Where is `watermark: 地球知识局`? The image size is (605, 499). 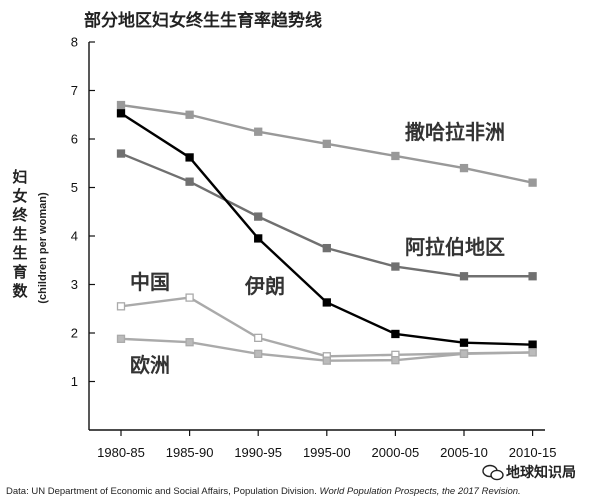 watermark: 地球知识局 is located at coordinates (529, 472).